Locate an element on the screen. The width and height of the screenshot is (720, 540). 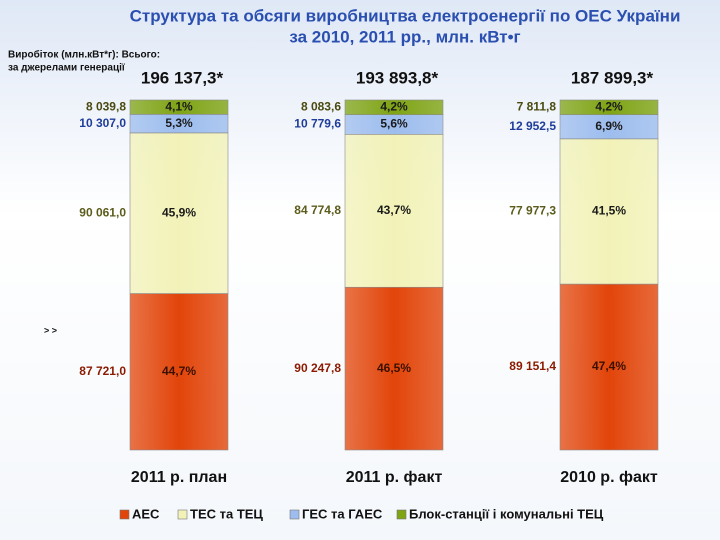
amount-label: 84 774,8 is located at coordinates (317, 210).